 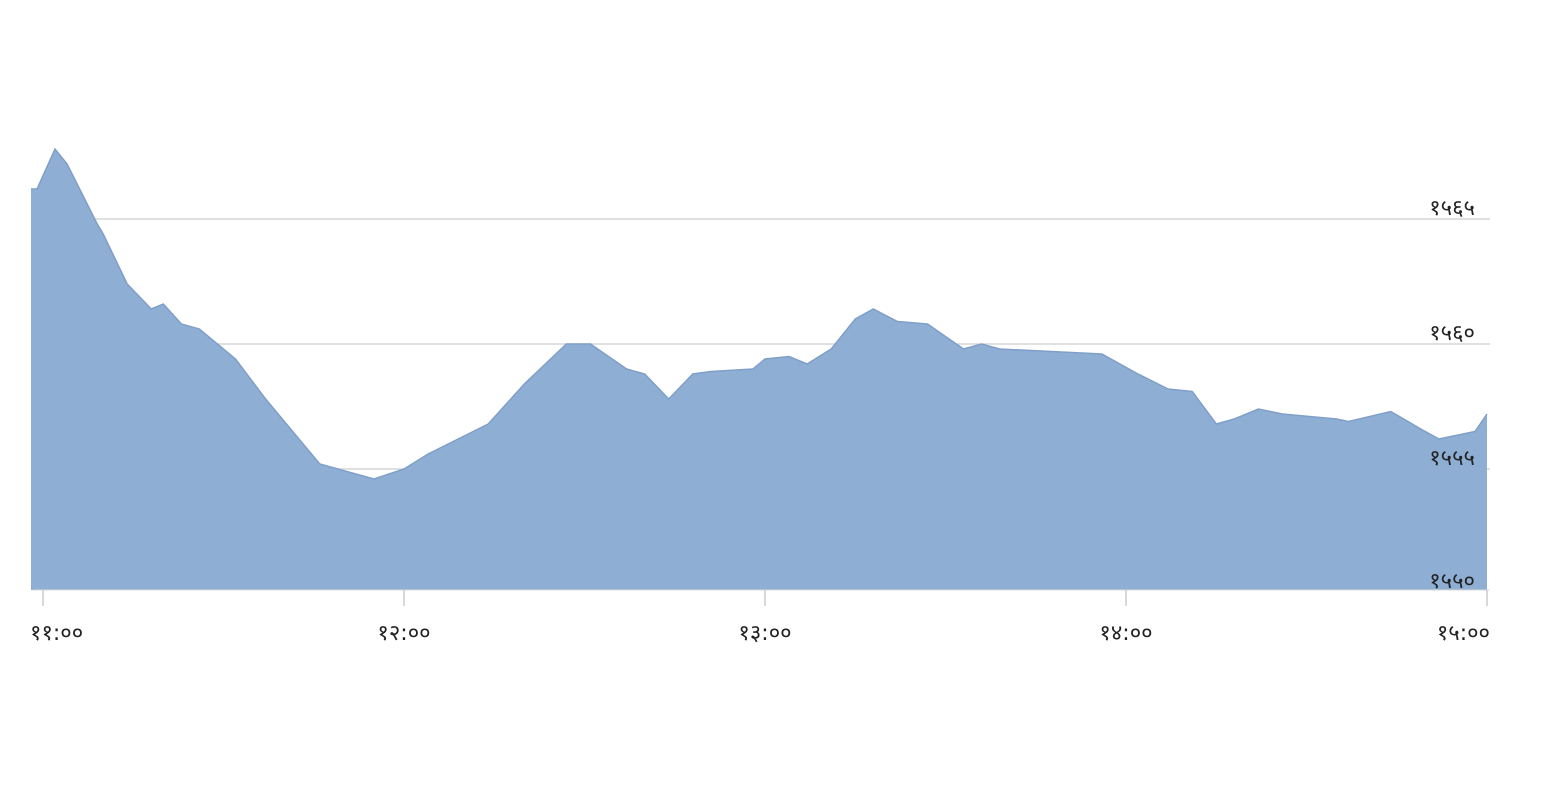 I want to click on x-tick-label: ११:००, so click(x=56, y=633).